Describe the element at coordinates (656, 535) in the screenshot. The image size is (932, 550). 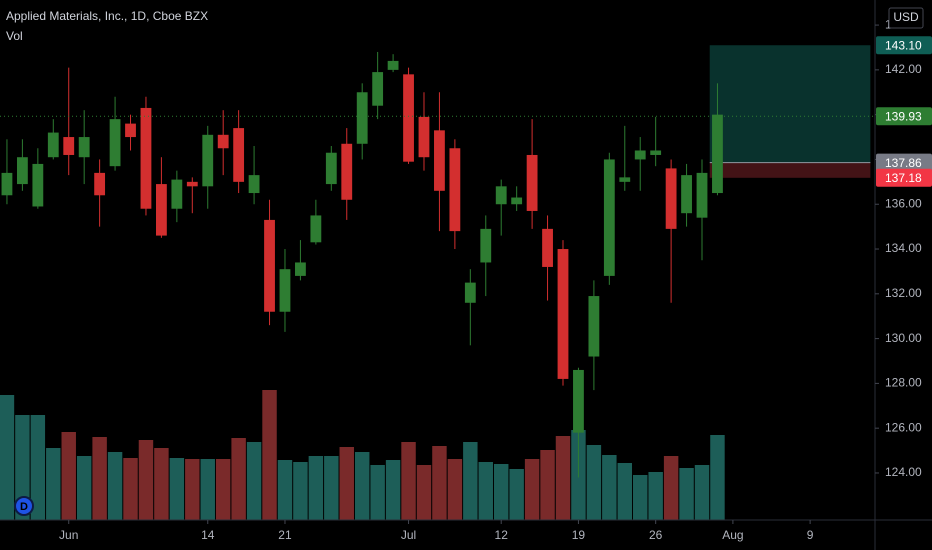
I see `x-tick-label: 26` at that location.